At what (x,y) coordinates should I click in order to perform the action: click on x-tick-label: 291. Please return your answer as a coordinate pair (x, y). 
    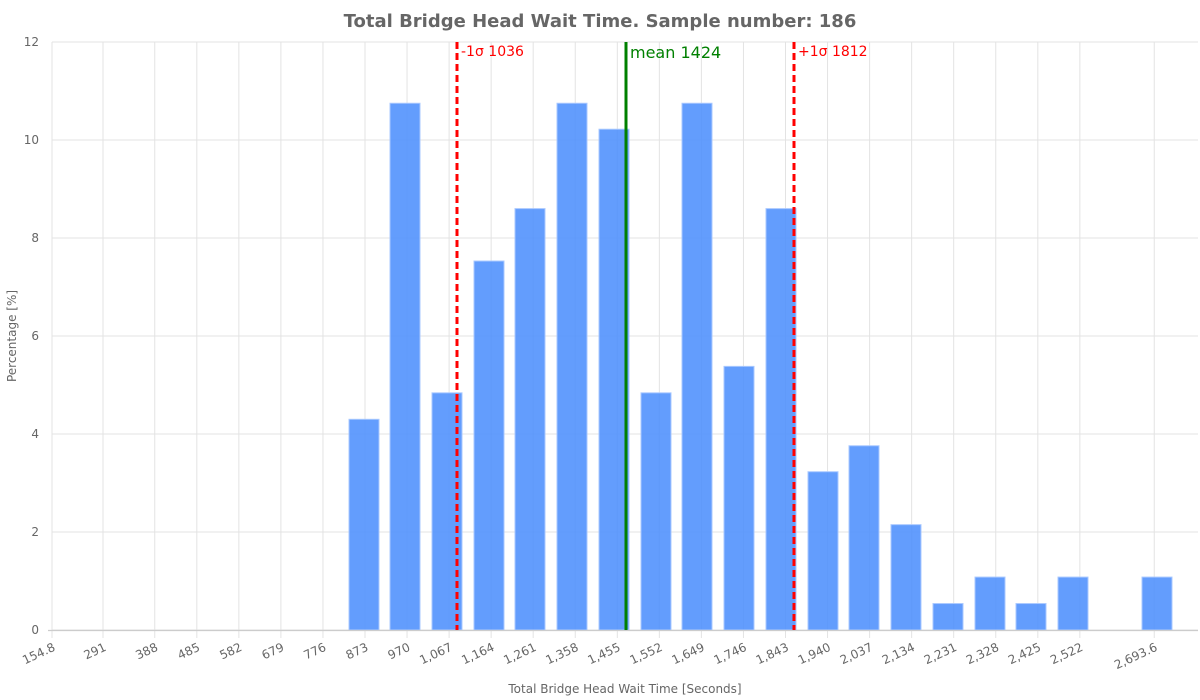
    Looking at the image, I should click on (95, 651).